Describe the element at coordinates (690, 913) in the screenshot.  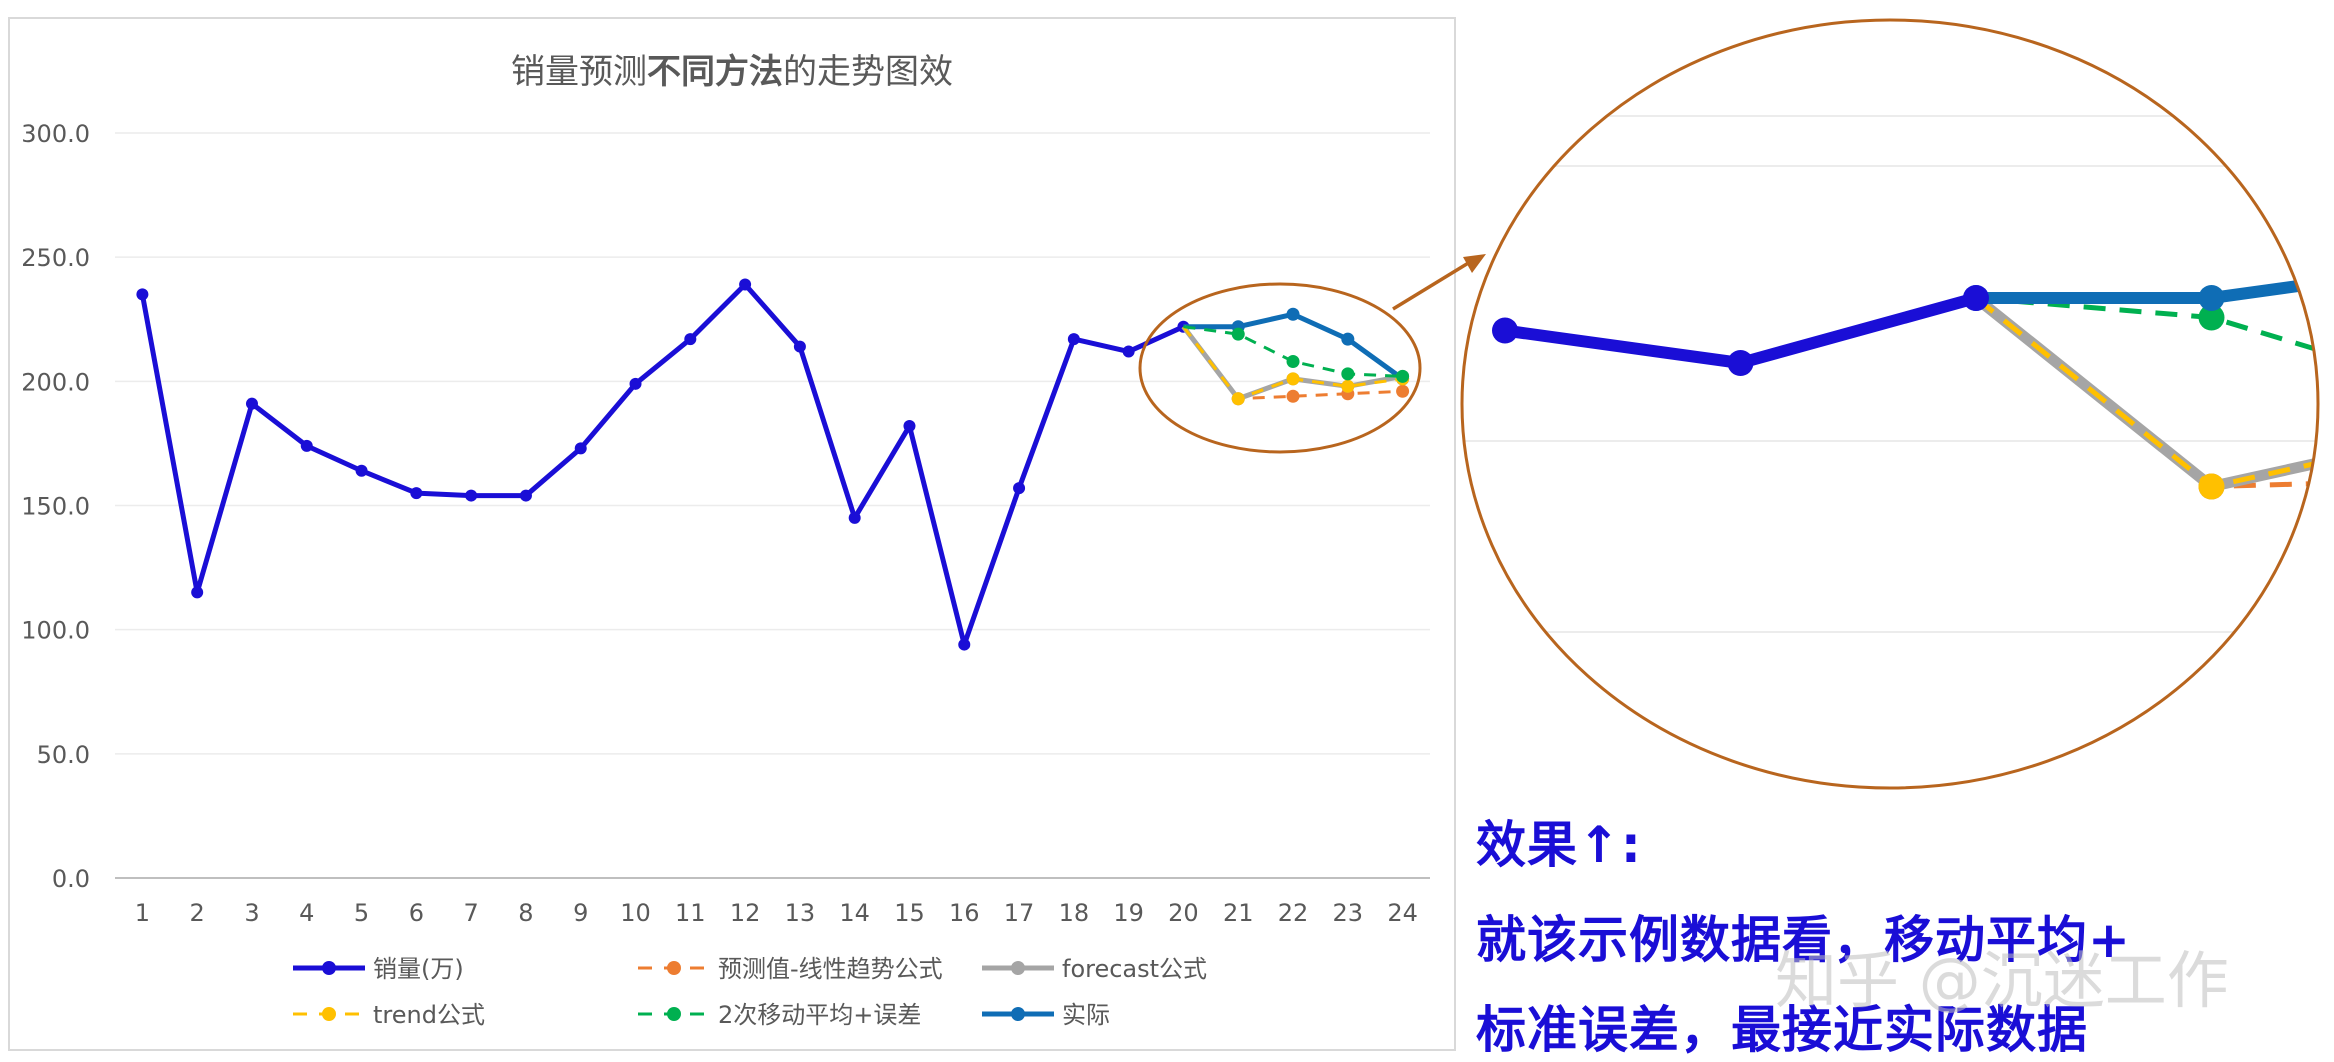
I see `x-tick-label: 11` at that location.